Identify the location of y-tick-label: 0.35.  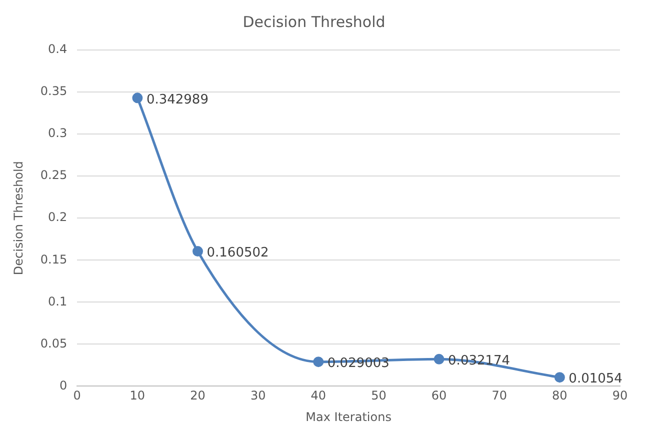
(54, 91).